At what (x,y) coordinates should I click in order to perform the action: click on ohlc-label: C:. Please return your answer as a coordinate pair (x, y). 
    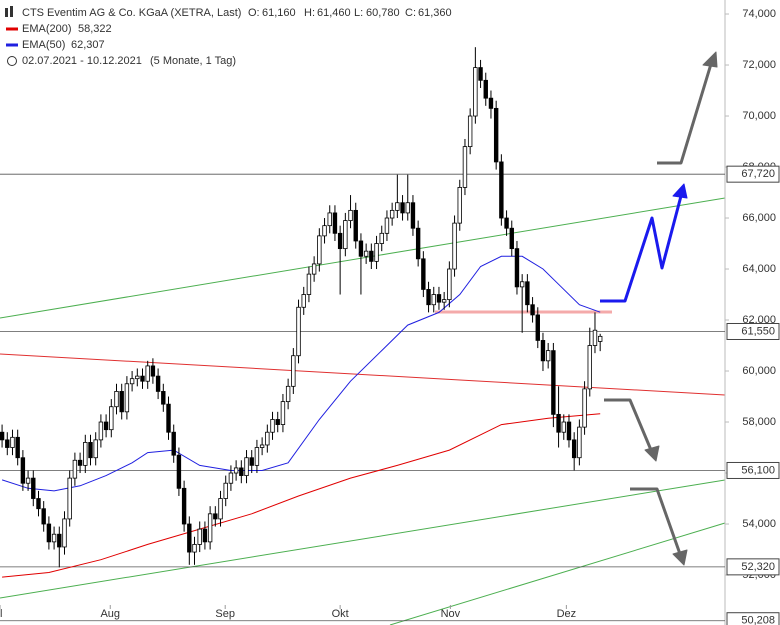
    Looking at the image, I should click on (410, 13).